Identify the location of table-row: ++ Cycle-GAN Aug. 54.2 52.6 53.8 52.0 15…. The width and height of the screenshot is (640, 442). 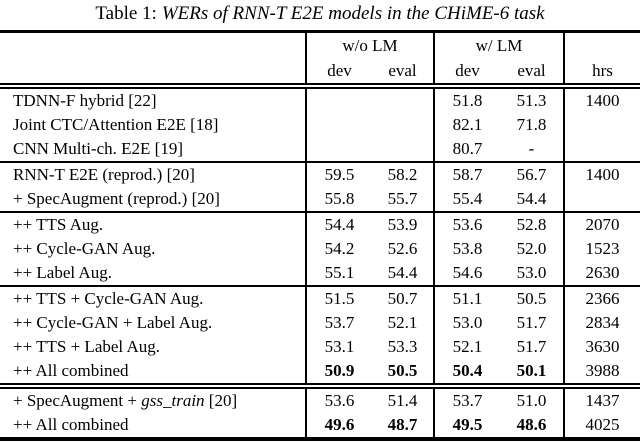
(320, 249).